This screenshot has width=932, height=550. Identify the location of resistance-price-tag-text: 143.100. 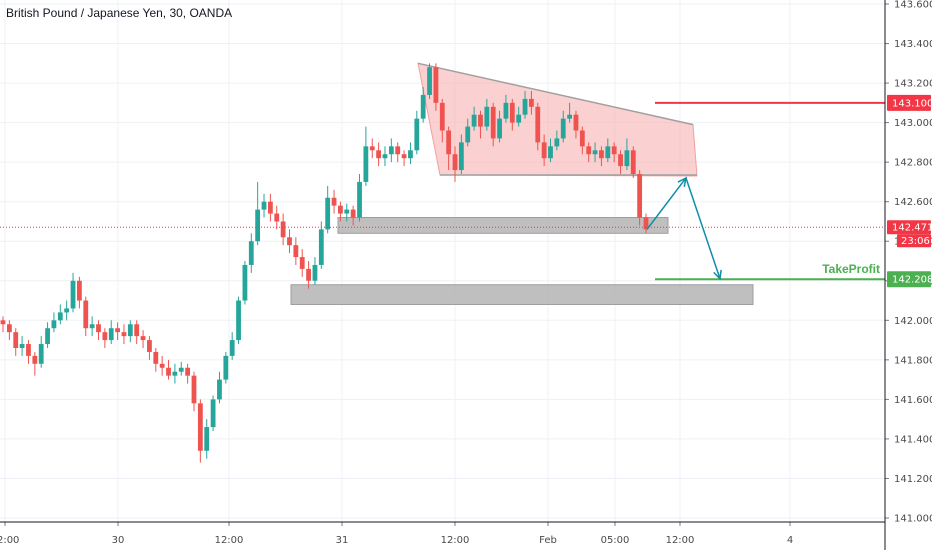
(912, 103).